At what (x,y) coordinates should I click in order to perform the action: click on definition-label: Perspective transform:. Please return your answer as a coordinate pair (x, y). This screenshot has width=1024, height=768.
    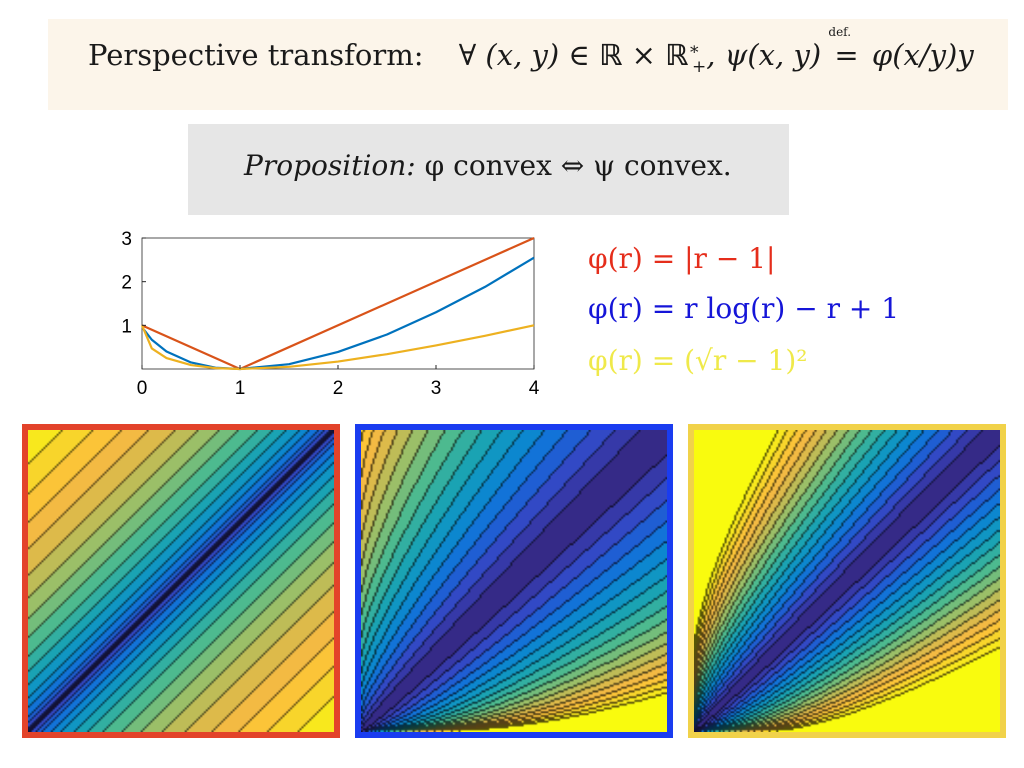
    Looking at the image, I should click on (256, 55).